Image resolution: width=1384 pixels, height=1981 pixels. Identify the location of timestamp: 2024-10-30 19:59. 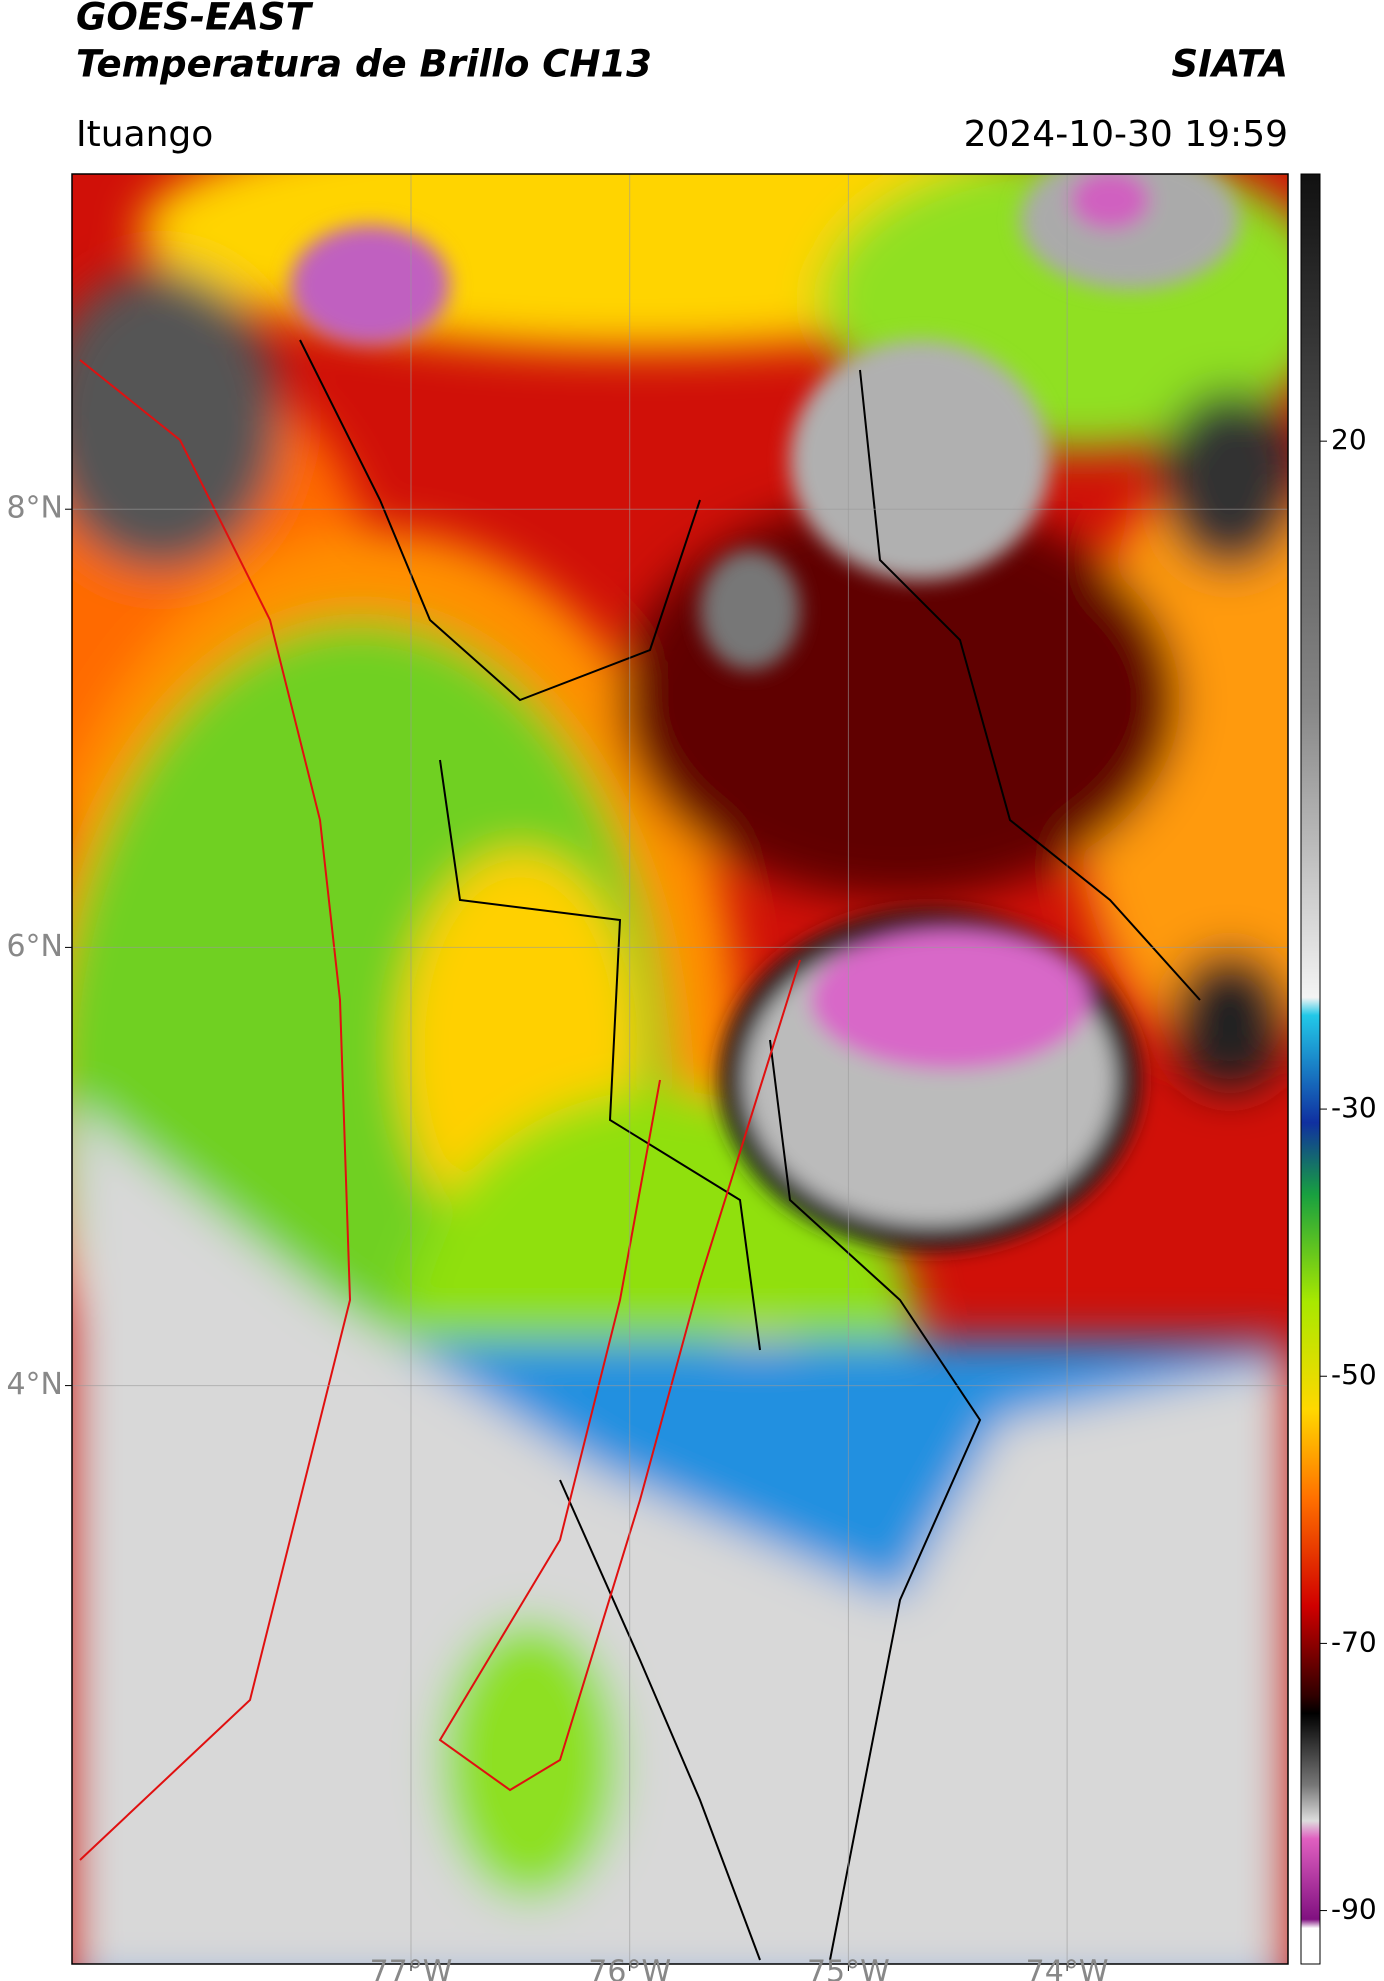
(1126, 134).